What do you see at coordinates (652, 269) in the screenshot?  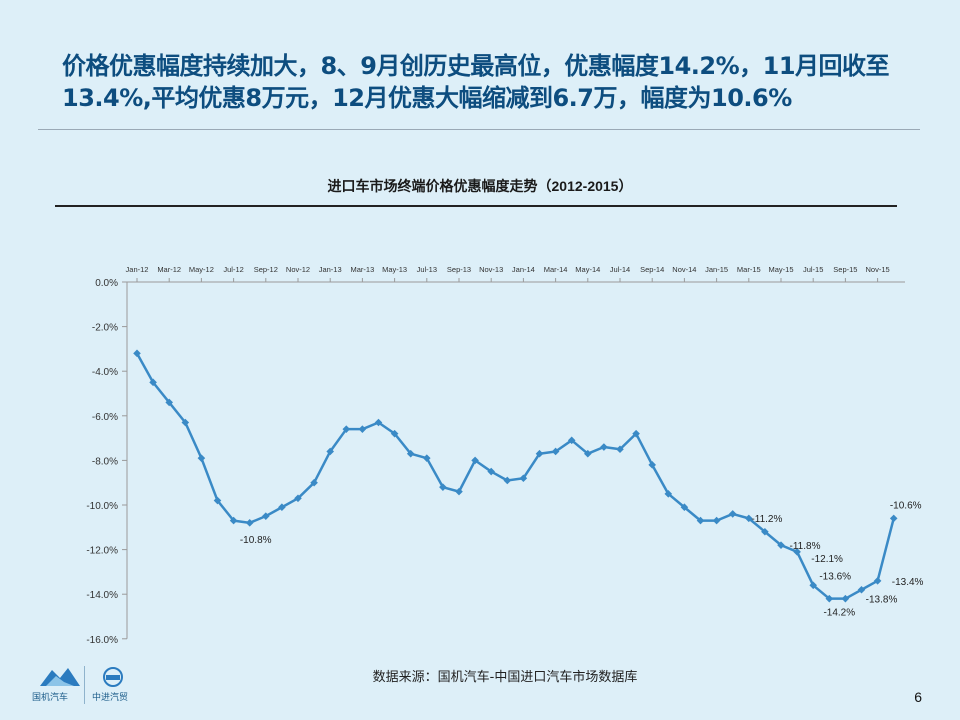 I see `x-tick-label: Sep-14` at bounding box center [652, 269].